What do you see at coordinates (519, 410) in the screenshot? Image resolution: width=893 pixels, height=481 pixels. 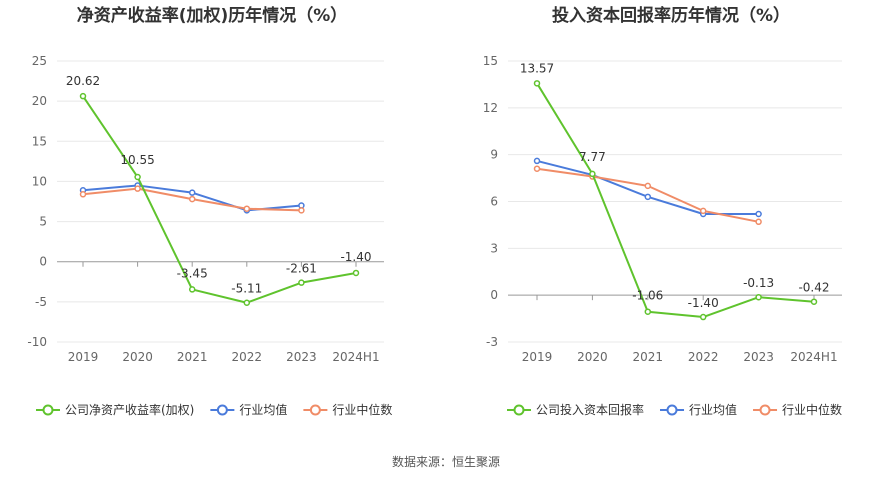 I see `chart2-legend-marker-company` at bounding box center [519, 410].